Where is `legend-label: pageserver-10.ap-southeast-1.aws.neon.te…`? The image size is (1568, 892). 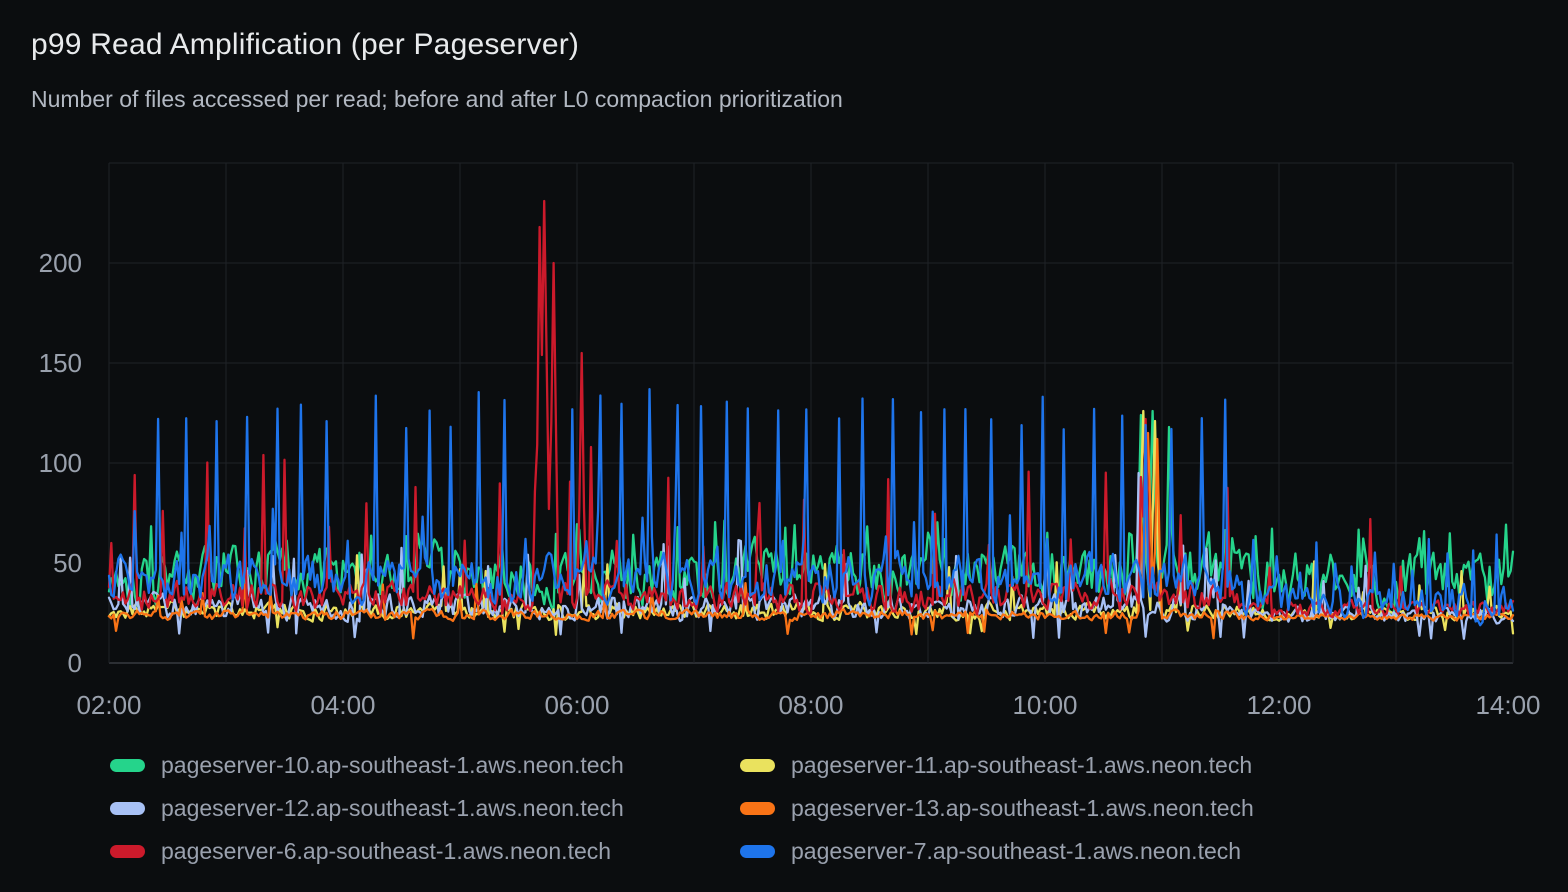
legend-label: pageserver-10.ap-southeast-1.aws.neon.te… is located at coordinates (392, 765).